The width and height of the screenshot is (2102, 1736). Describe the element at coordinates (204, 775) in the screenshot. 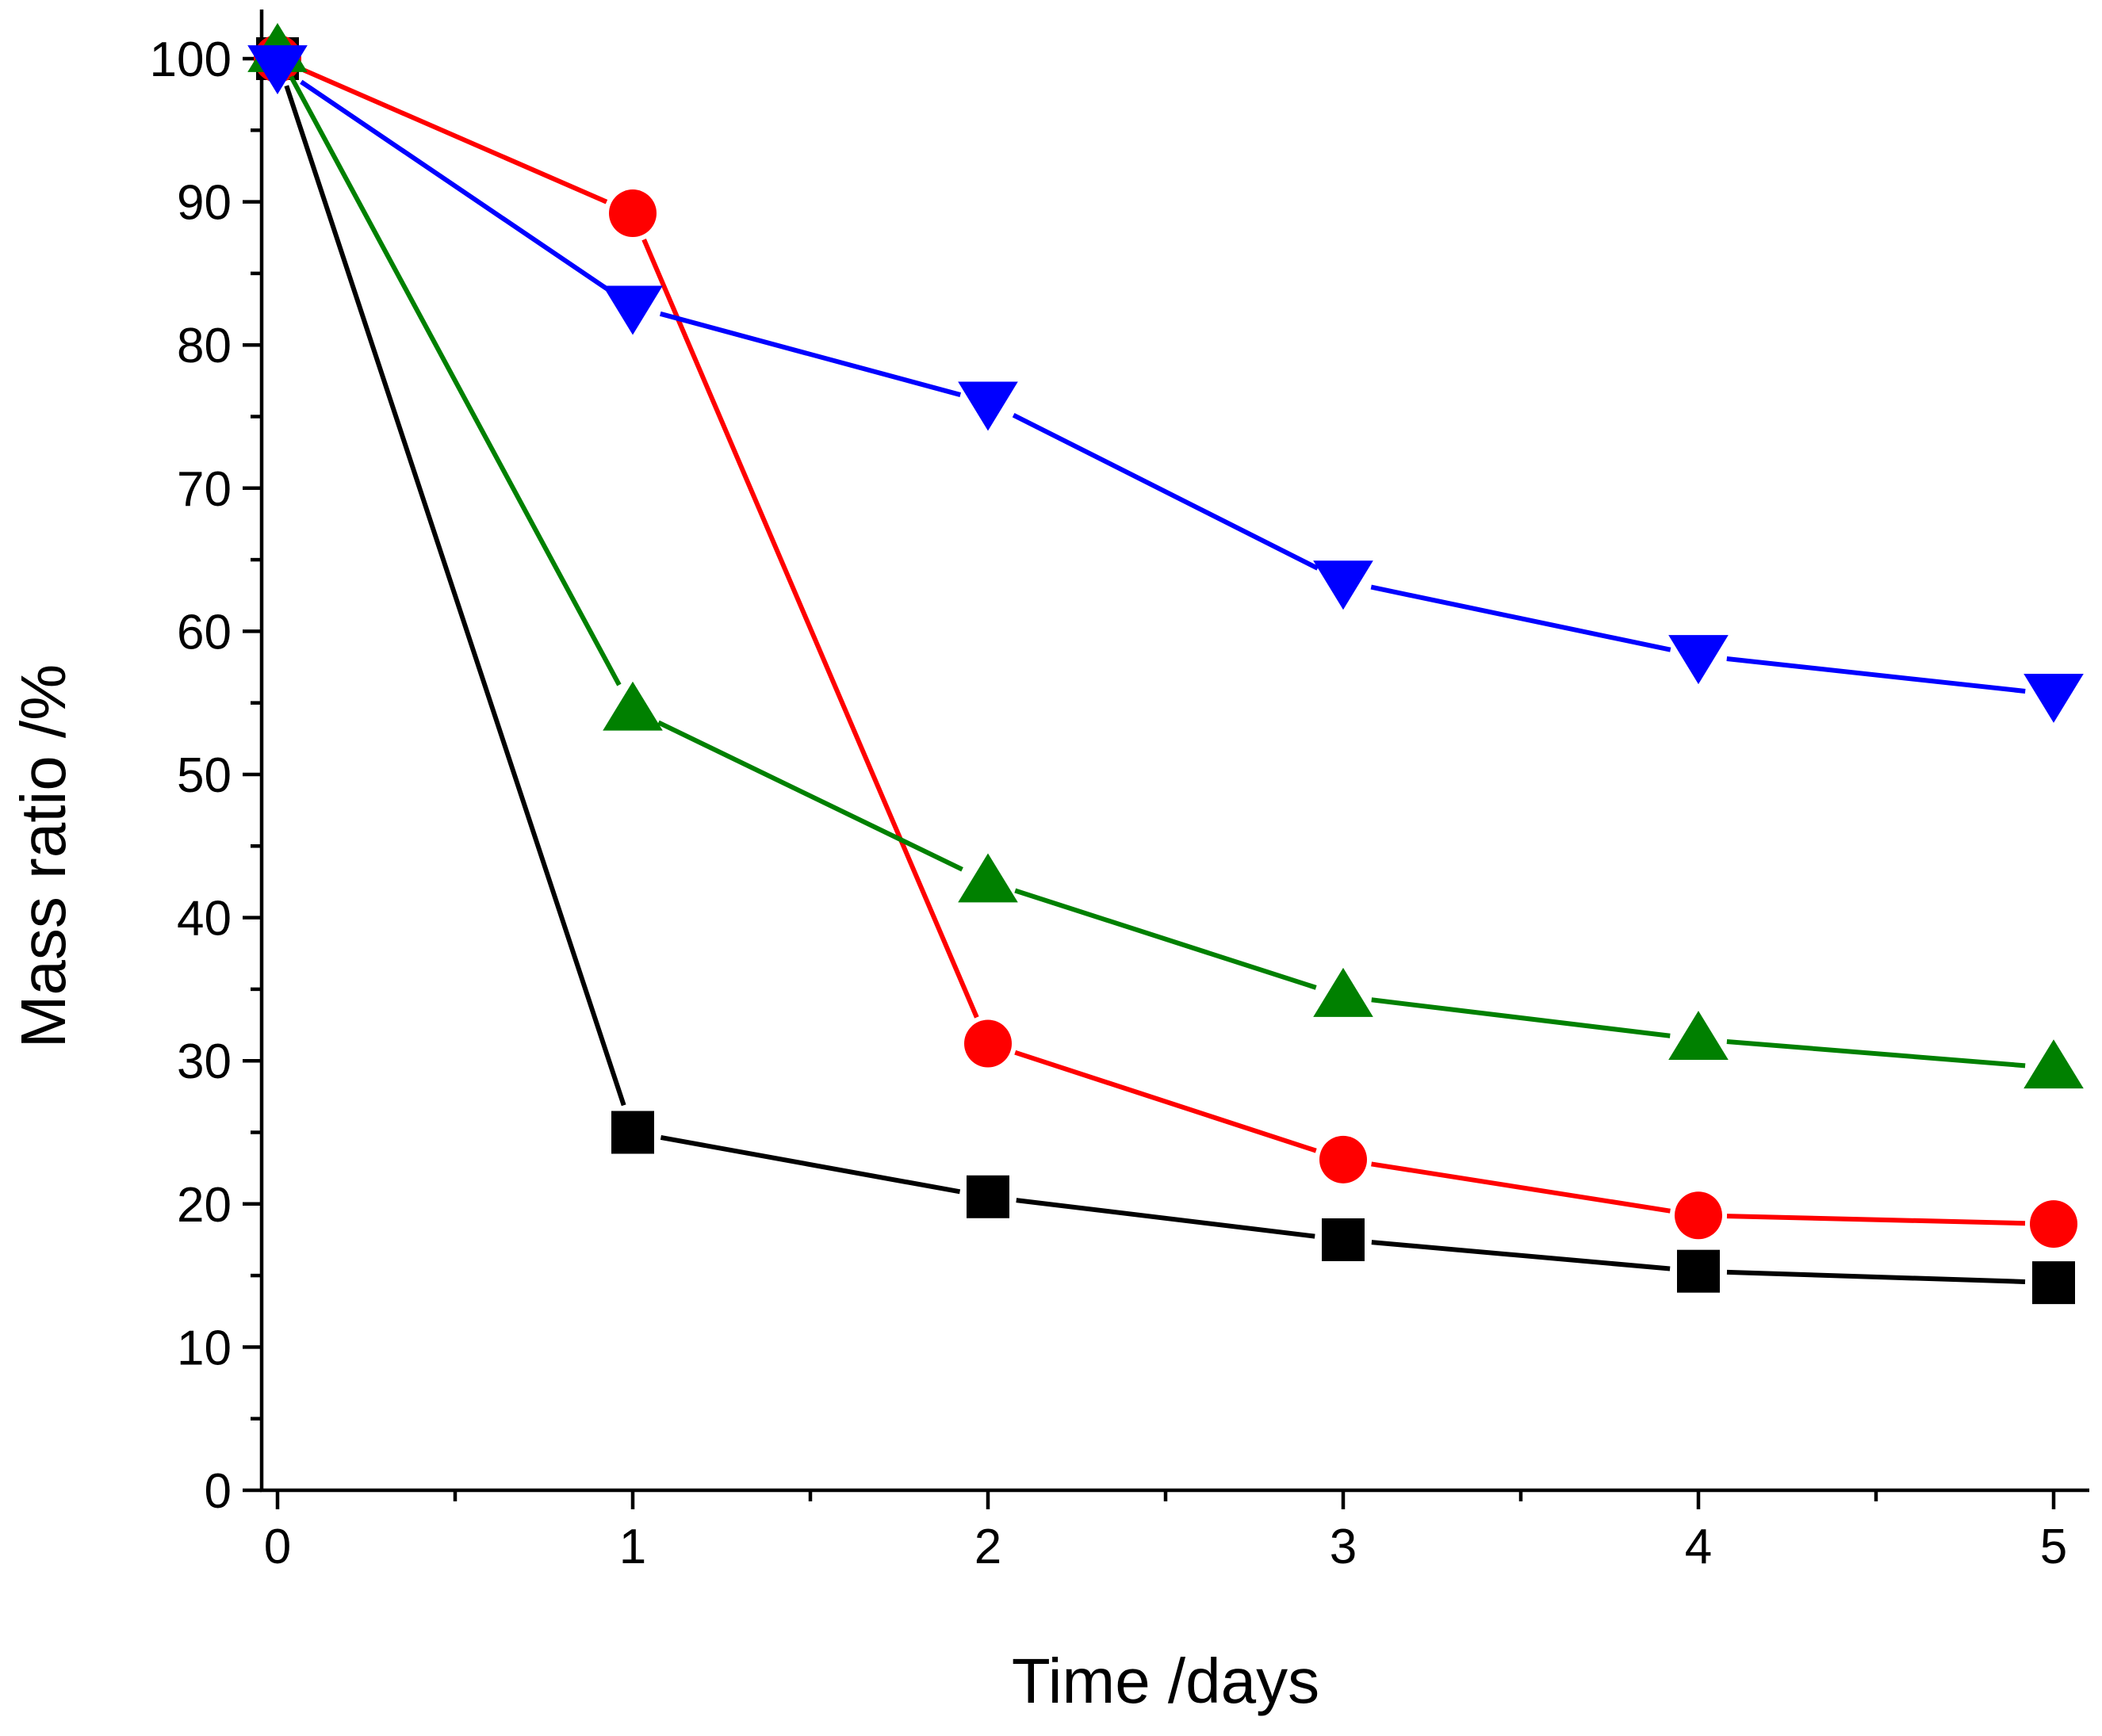

I see `y-tick-label: 50` at that location.